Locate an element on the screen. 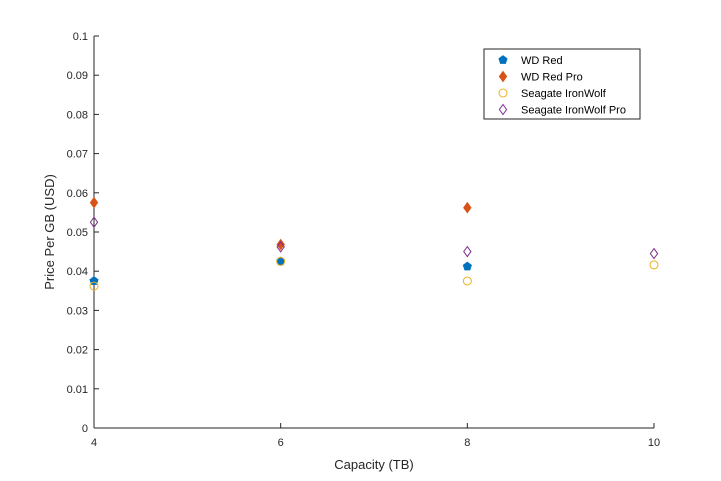 The width and height of the screenshot is (721, 481). legend-entry-label: WD Red Pro is located at coordinates (552, 78).